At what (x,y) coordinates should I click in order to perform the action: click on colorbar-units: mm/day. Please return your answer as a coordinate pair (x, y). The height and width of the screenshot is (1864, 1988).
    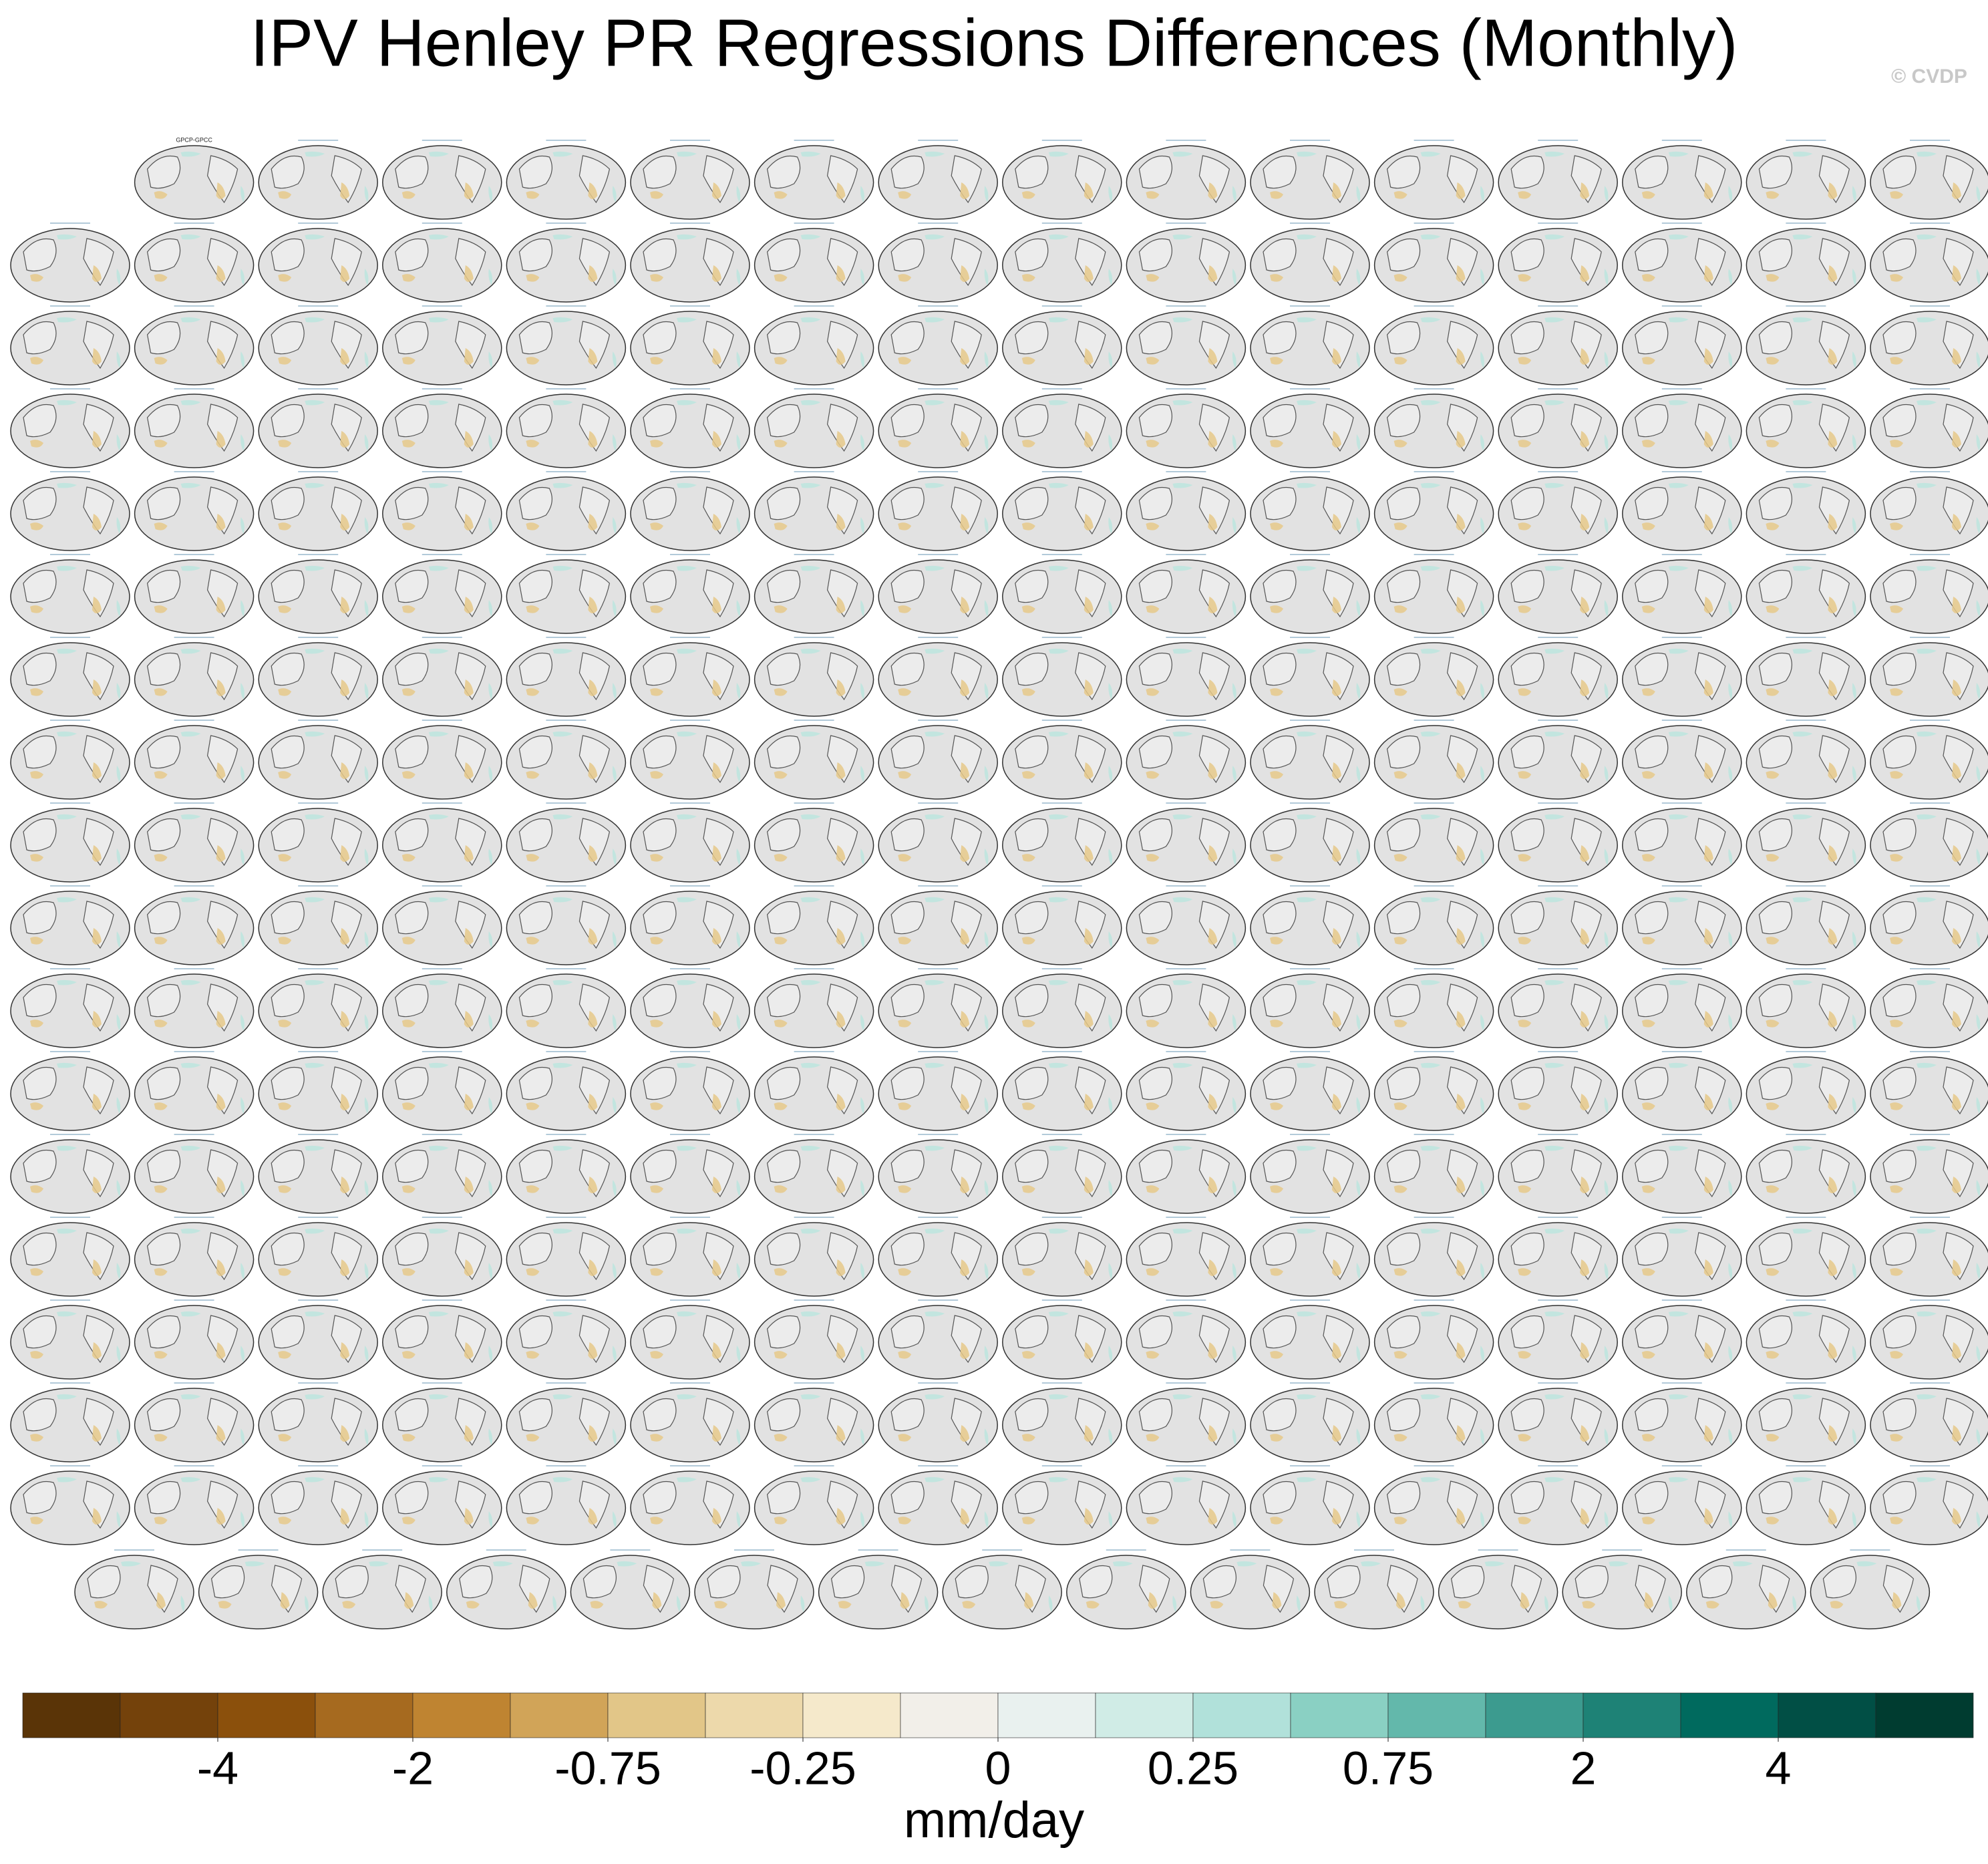
    Looking at the image, I should click on (994, 1820).